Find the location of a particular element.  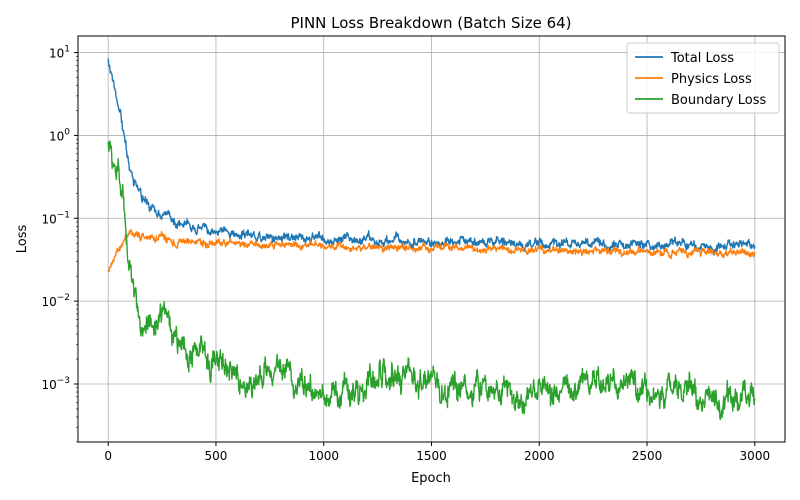

series-line-physics-loss is located at coordinates (431, 251).